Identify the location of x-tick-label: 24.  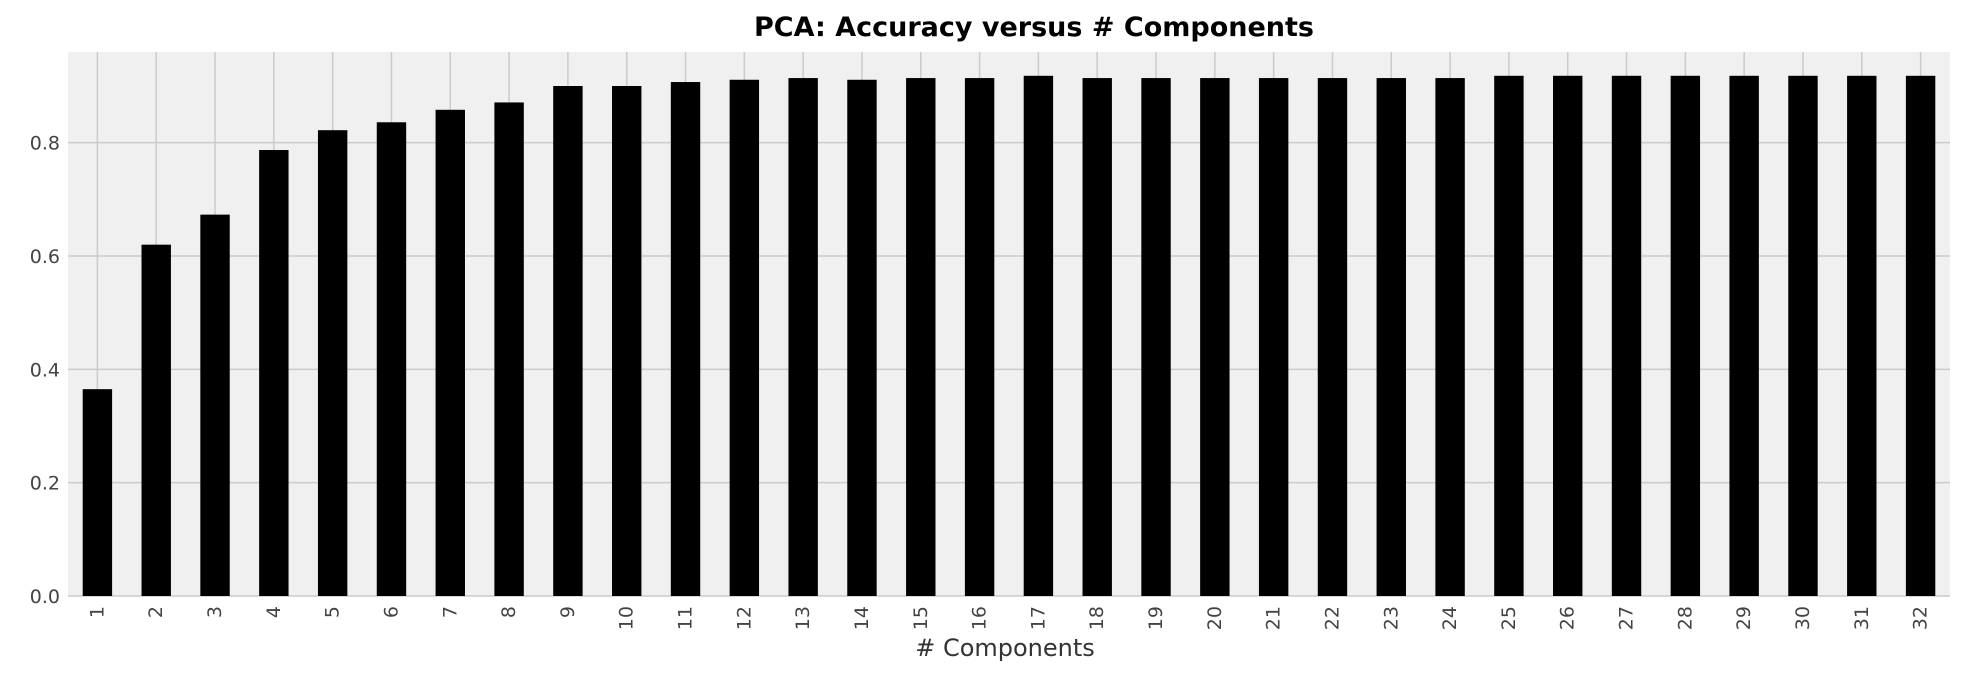
(1450, 618).